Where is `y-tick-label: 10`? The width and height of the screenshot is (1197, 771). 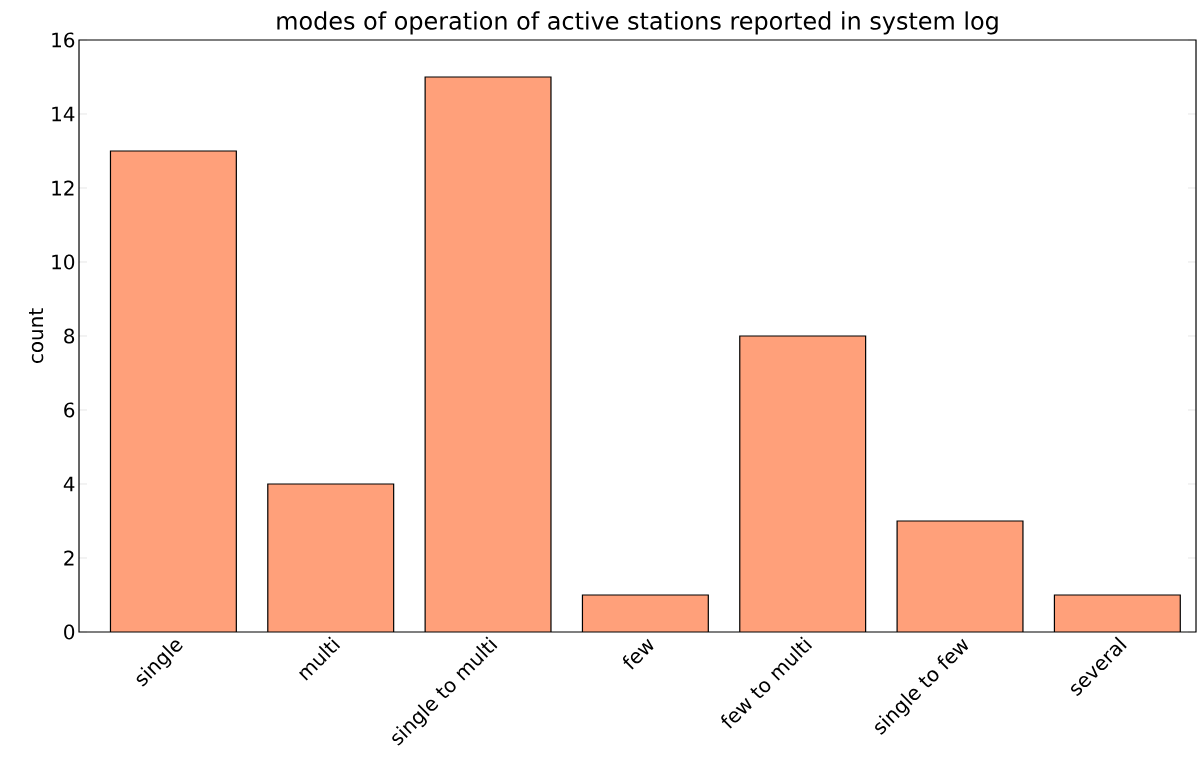 y-tick-label: 10 is located at coordinates (63, 262).